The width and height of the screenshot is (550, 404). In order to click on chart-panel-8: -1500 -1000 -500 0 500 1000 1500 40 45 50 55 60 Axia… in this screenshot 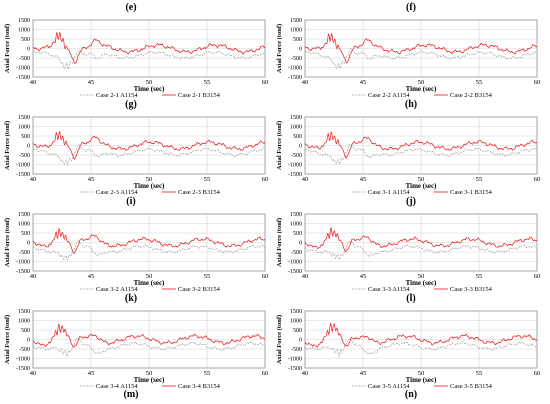, I will do `click(408, 354)`.